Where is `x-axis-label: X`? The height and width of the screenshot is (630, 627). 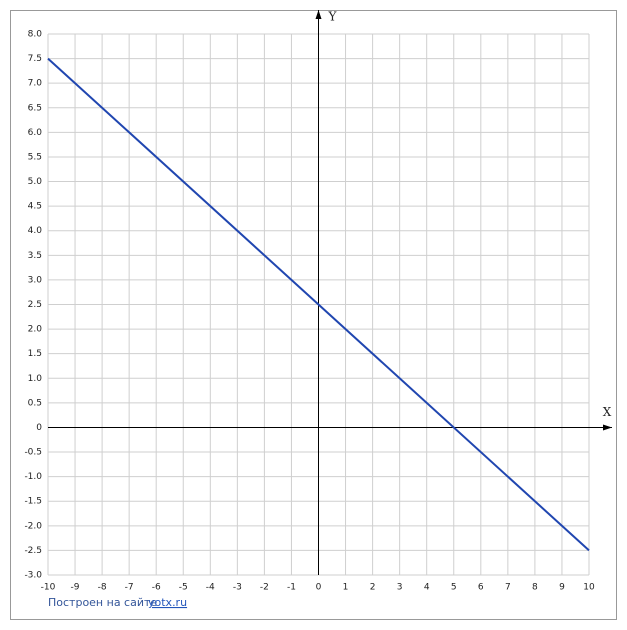
x-axis-label: X is located at coordinates (607, 412).